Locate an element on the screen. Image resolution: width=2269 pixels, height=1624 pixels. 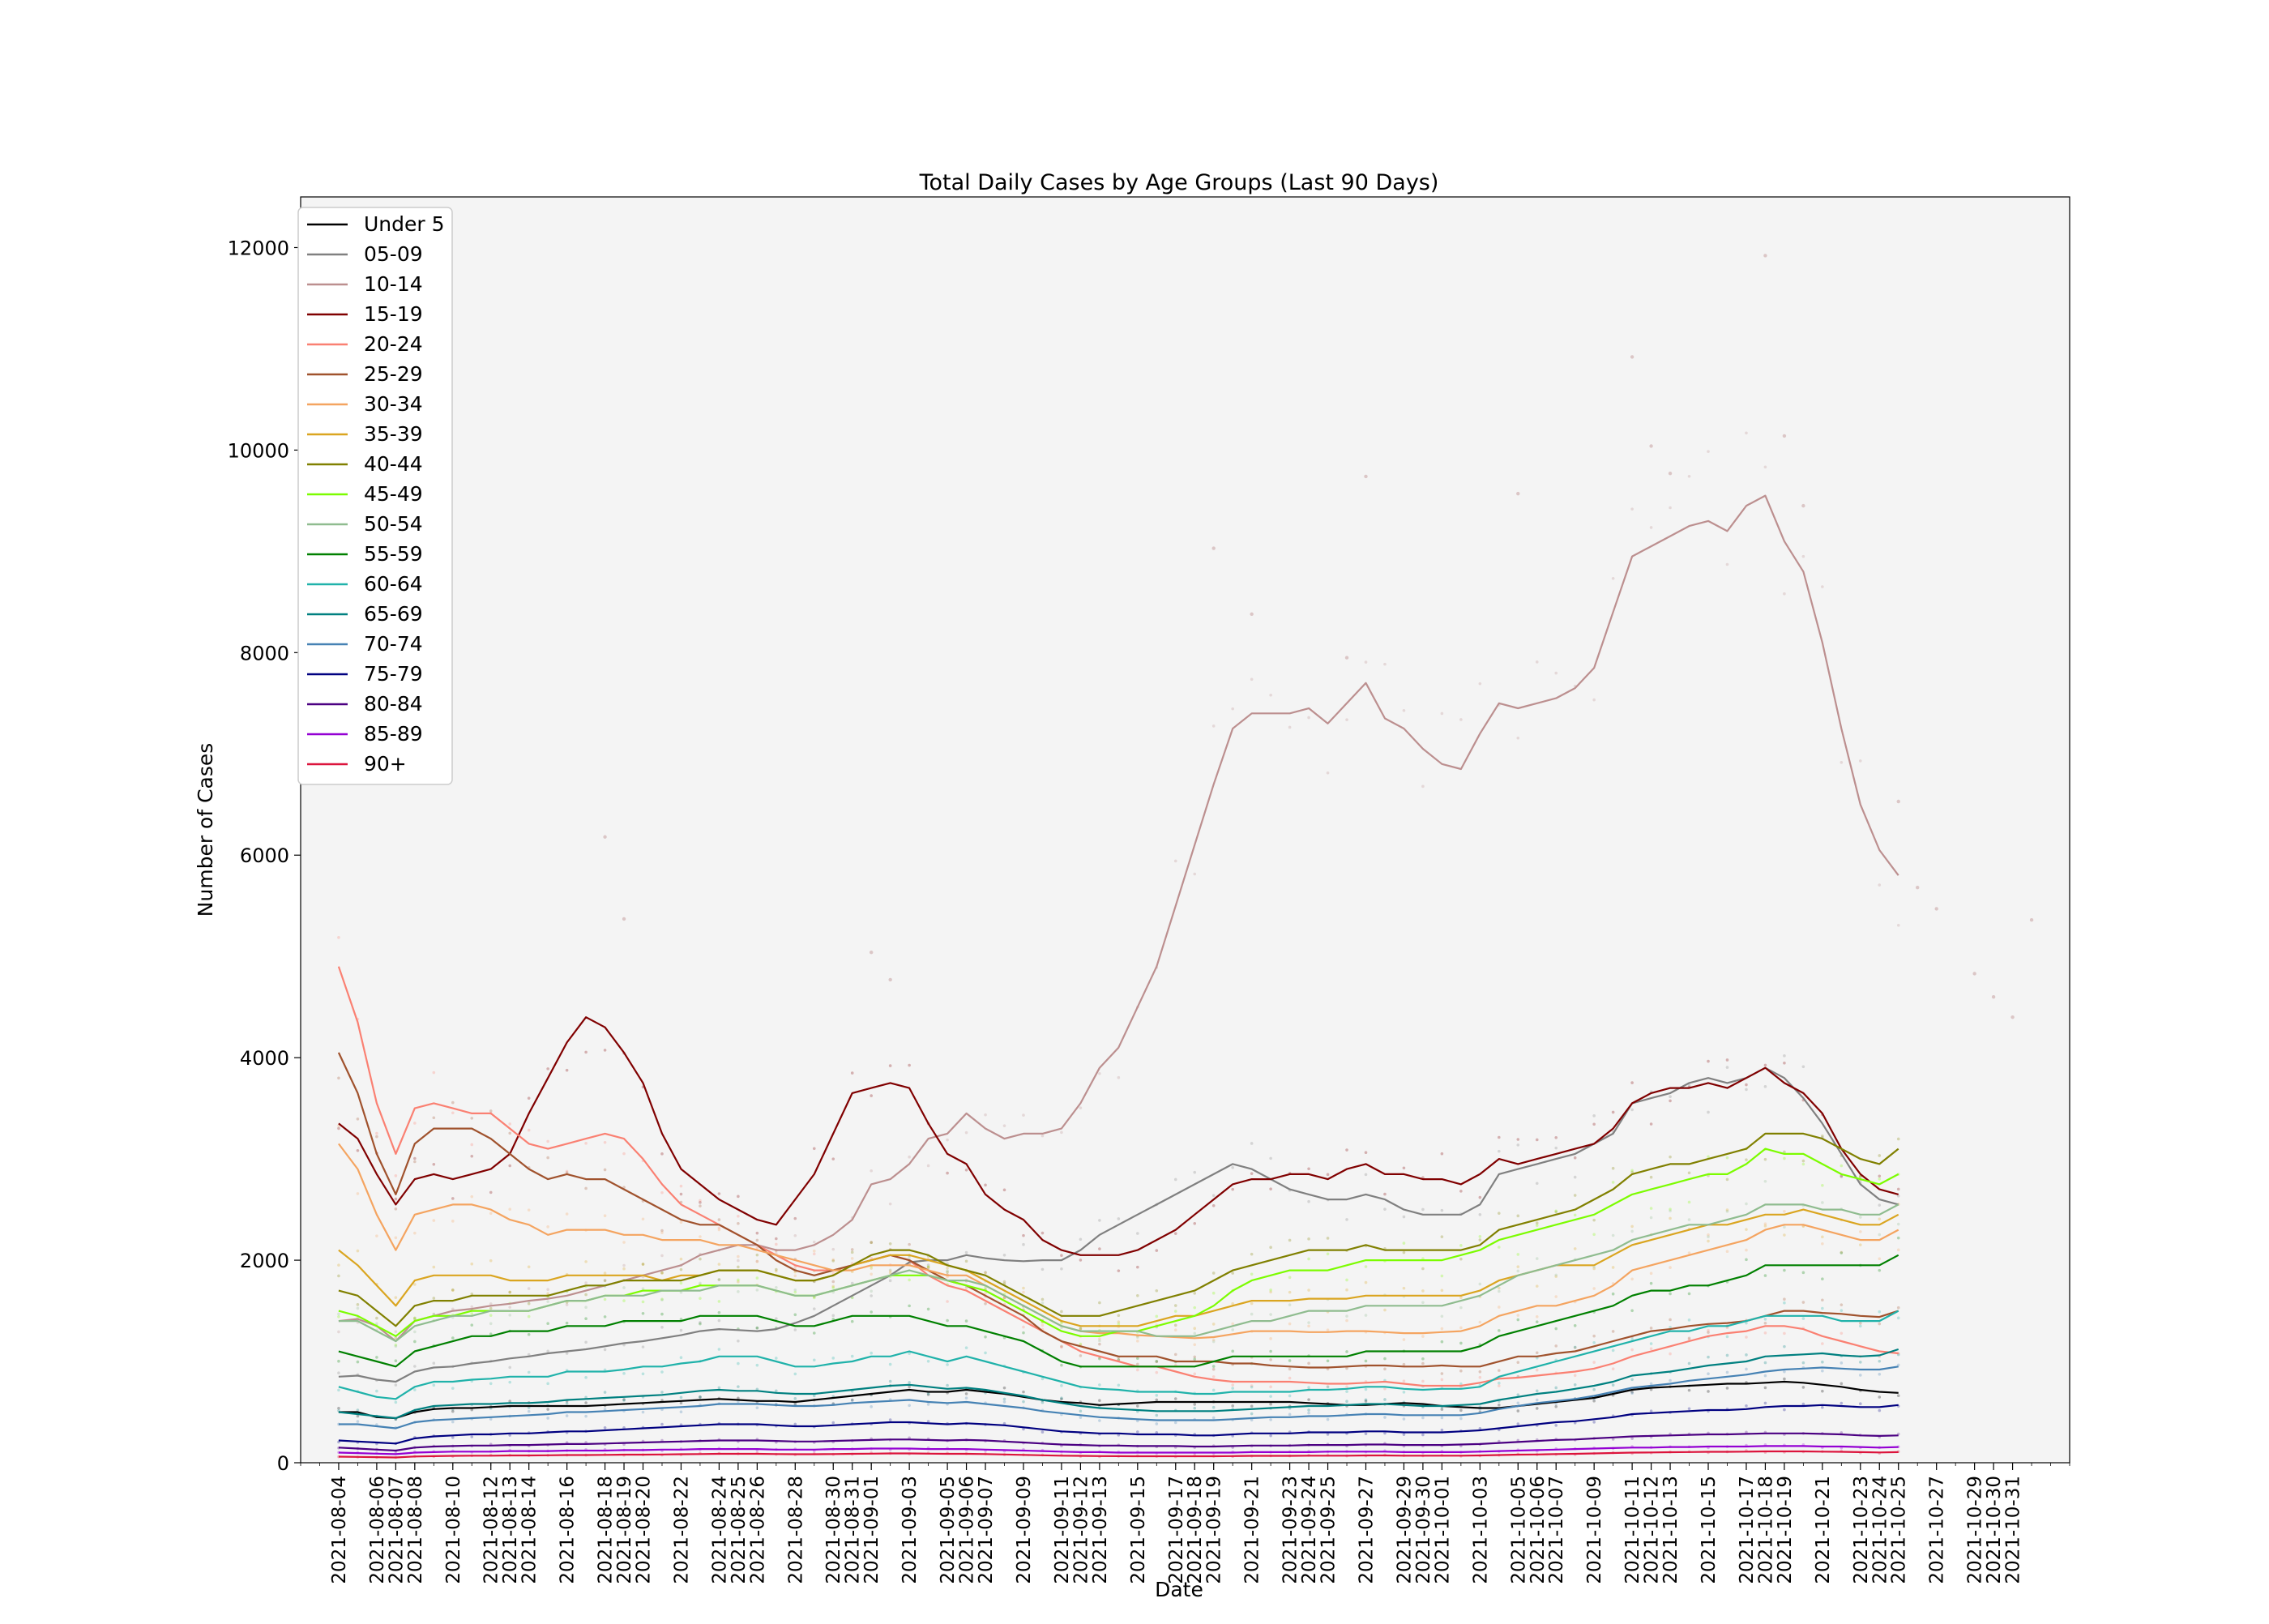
legend-label: 10-14 is located at coordinates (394, 284).